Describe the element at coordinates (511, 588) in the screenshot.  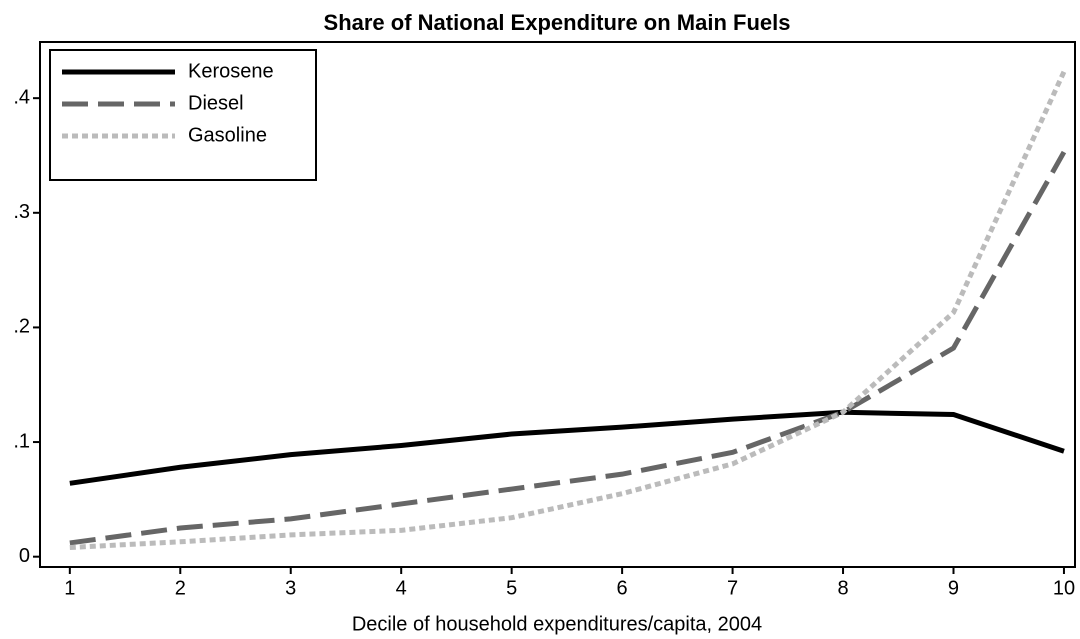
I see `x-tick-label: 5` at that location.